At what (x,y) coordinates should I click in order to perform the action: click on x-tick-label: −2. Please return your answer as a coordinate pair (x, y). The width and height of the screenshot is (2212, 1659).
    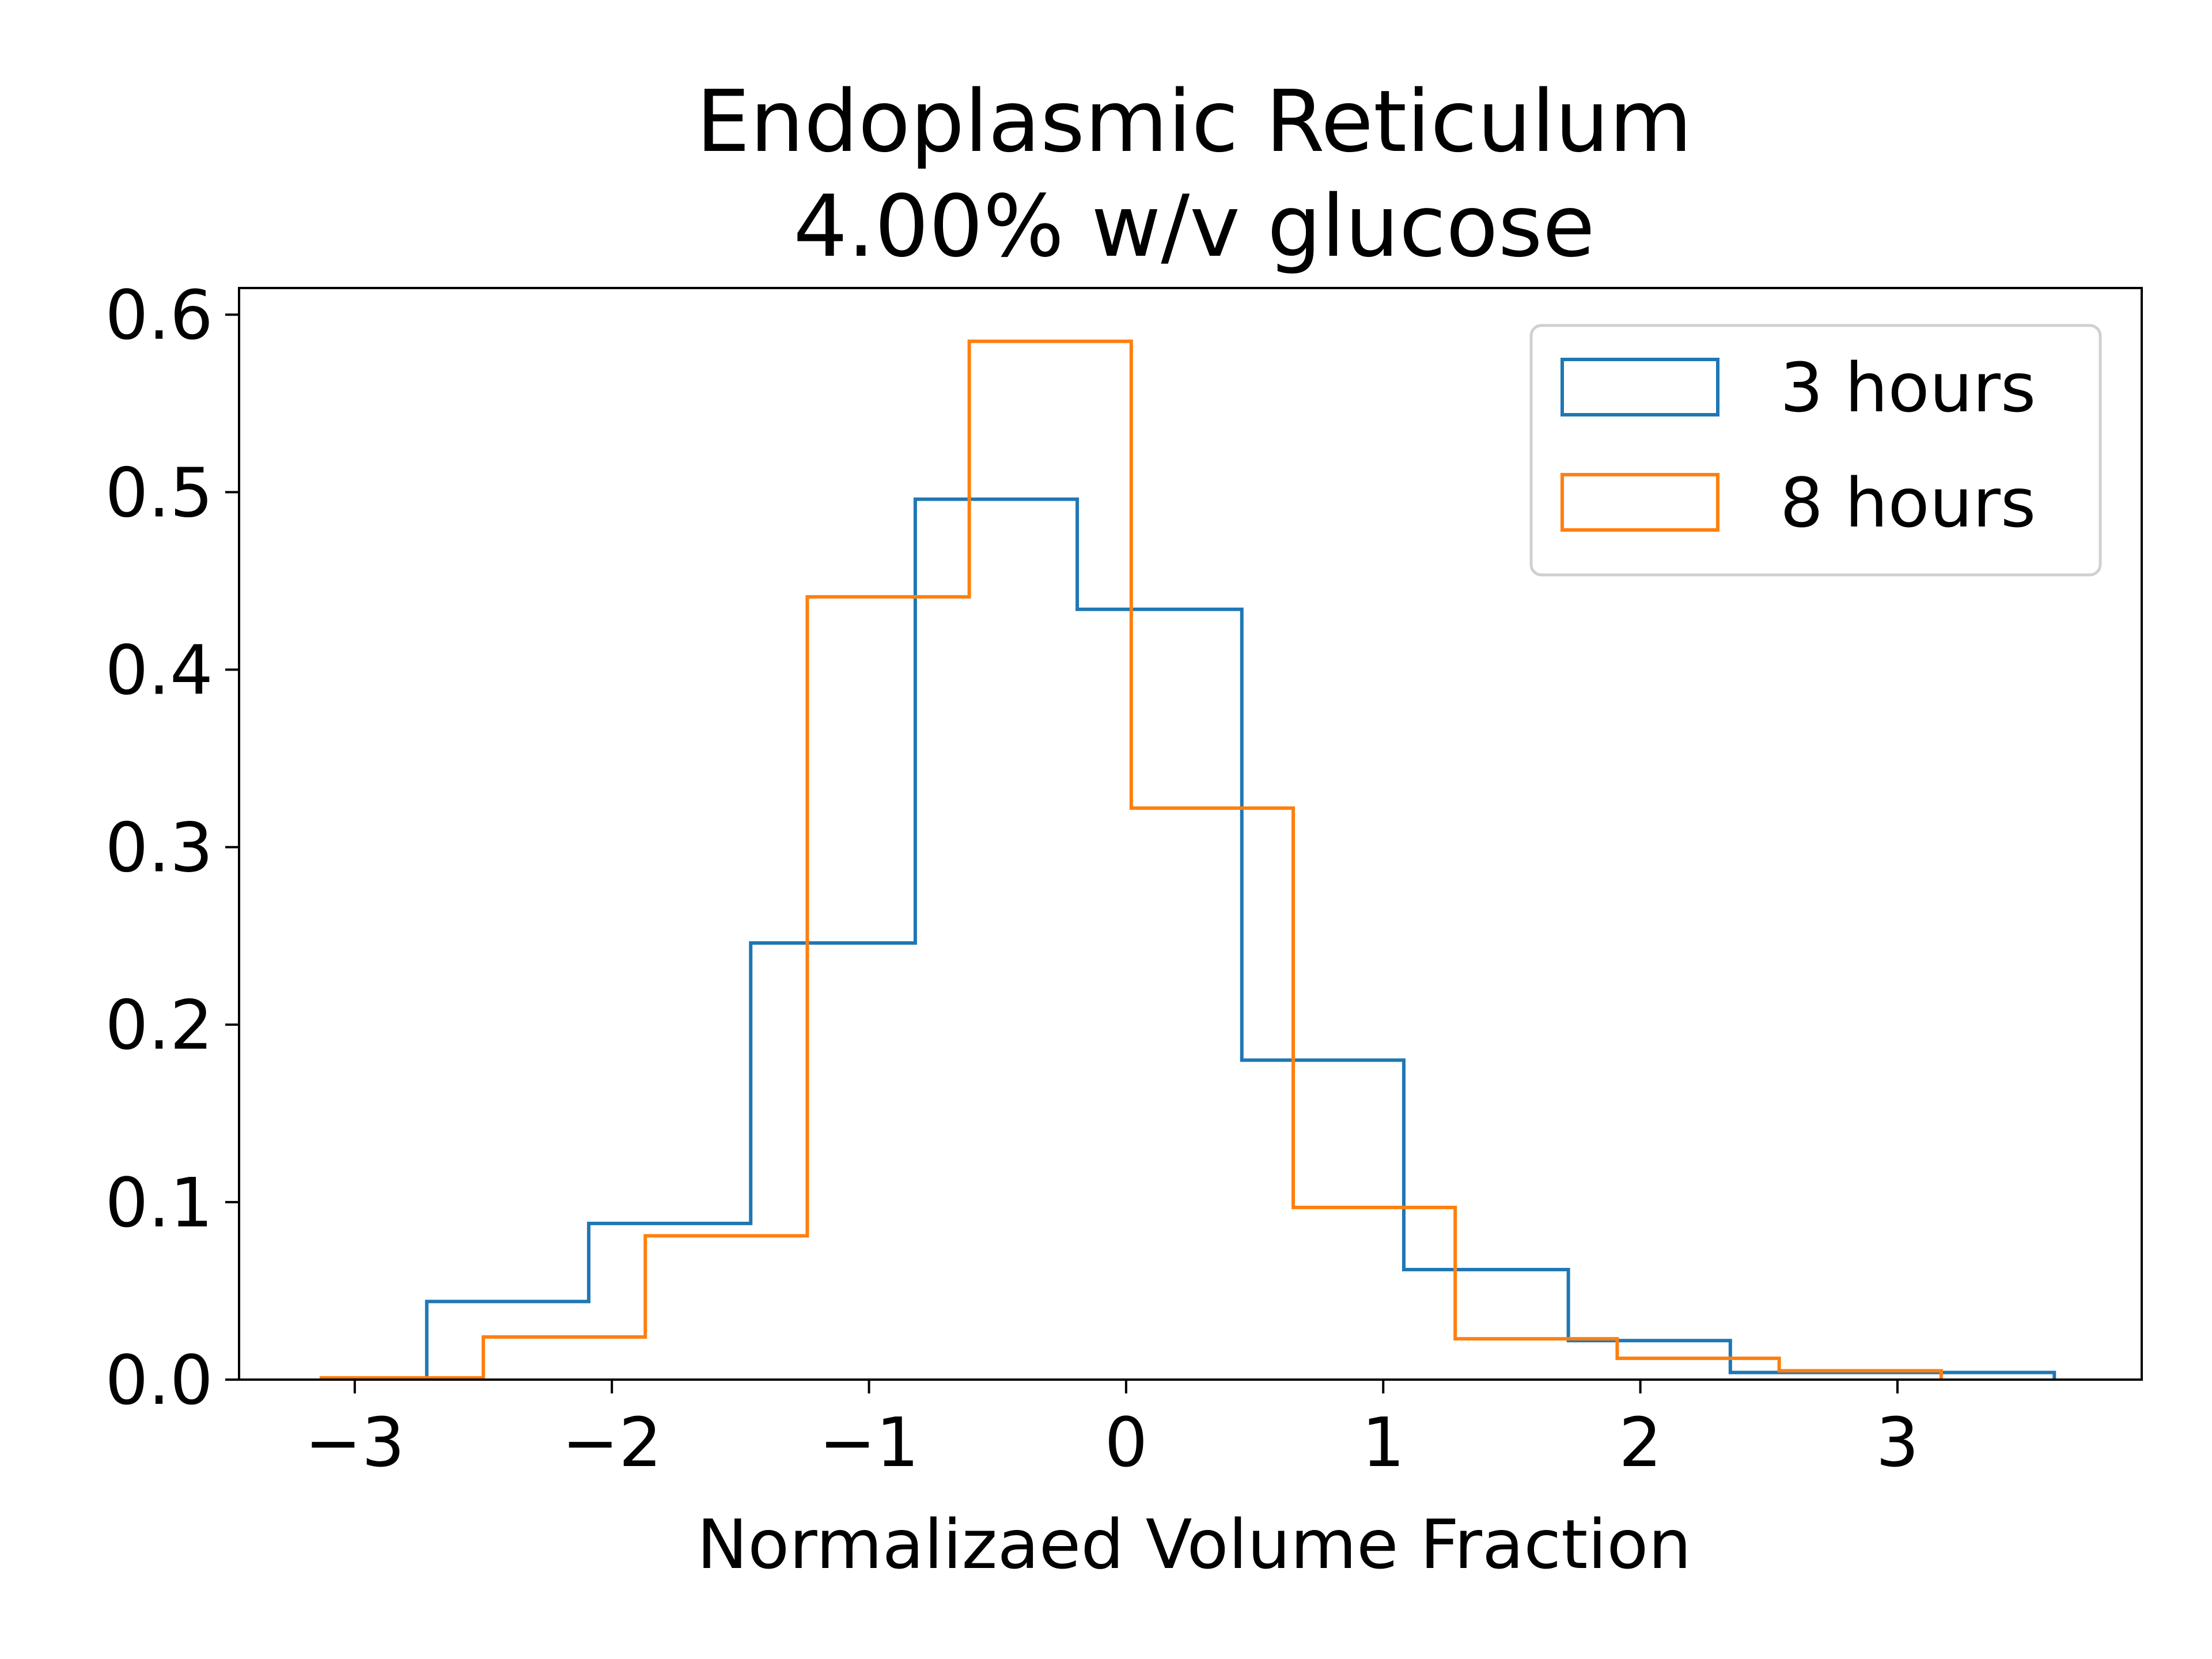
    Looking at the image, I should click on (612, 1443).